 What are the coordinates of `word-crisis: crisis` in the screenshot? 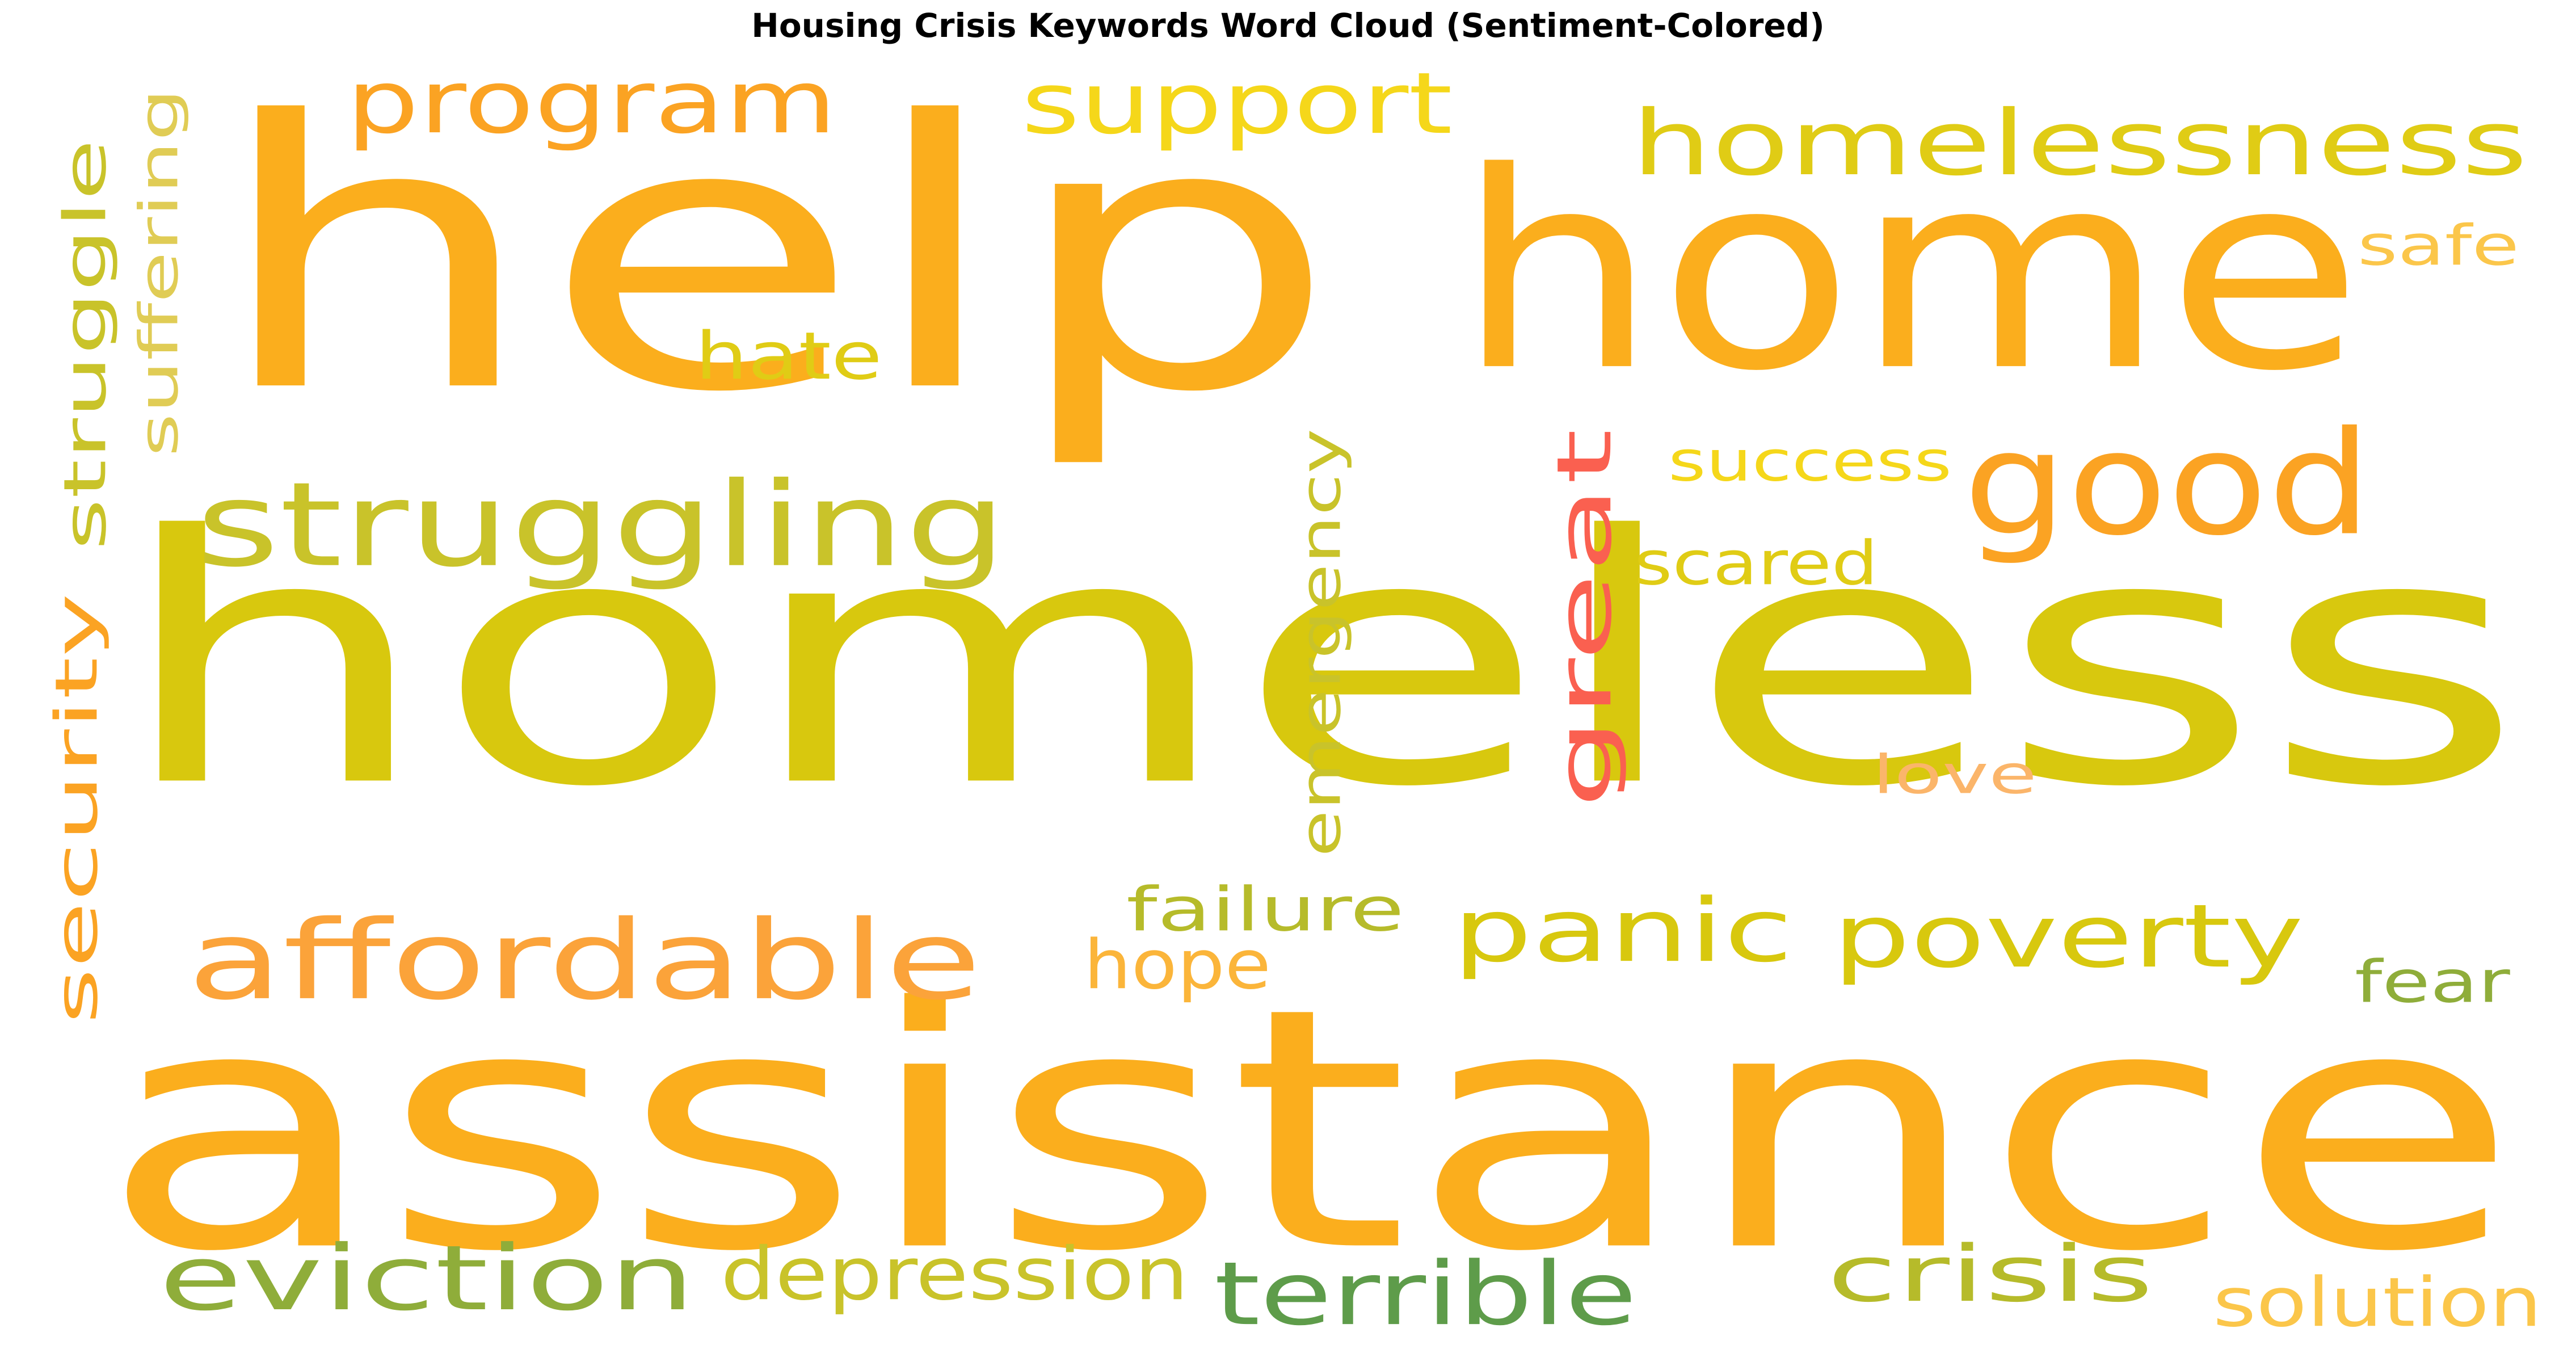 It's located at (1990, 1274).